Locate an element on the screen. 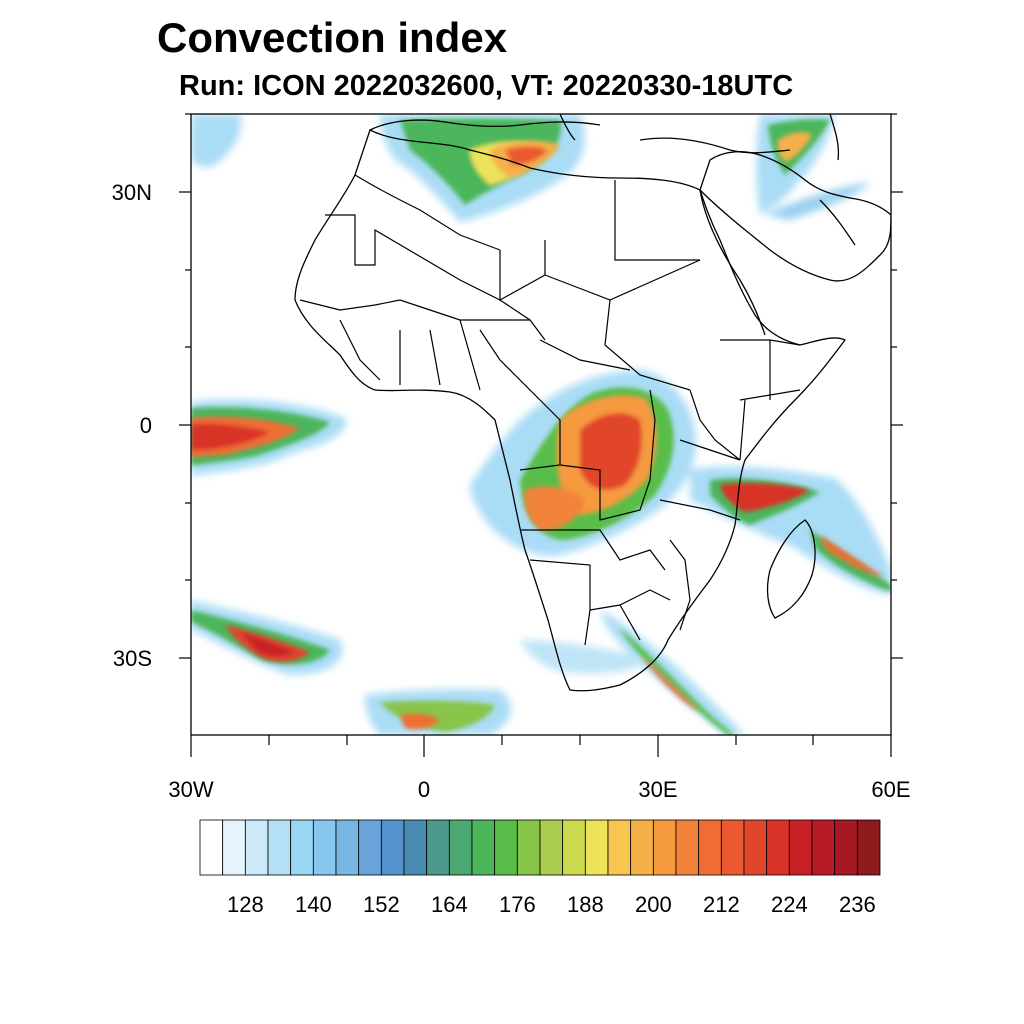  colorbar is located at coordinates (540, 847).